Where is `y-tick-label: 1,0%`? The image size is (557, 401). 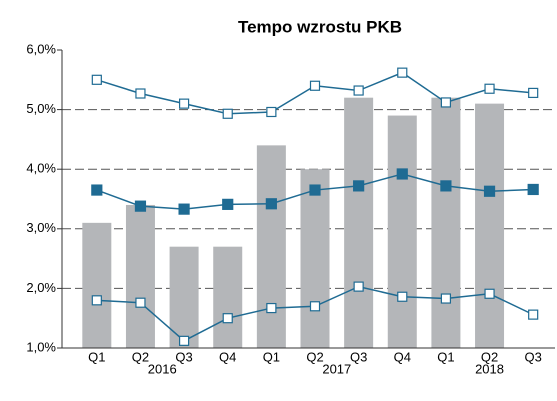 y-tick-label: 1,0% is located at coordinates (41, 346).